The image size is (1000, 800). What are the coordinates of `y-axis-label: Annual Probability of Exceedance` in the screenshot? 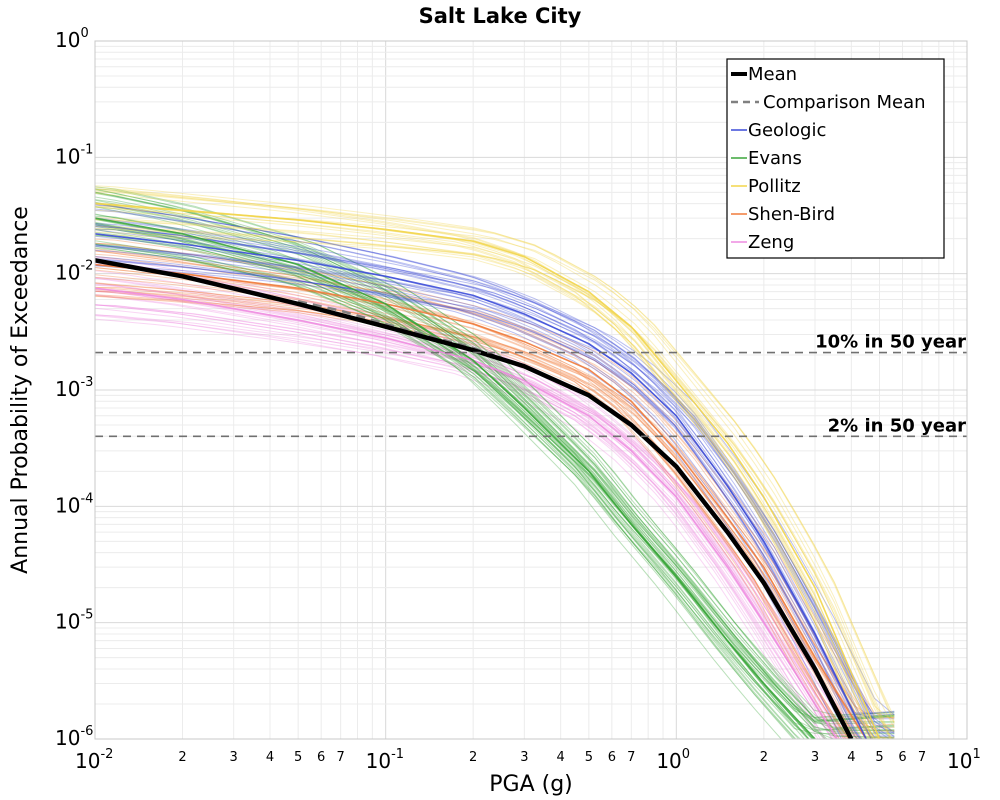 It's located at (20, 390).